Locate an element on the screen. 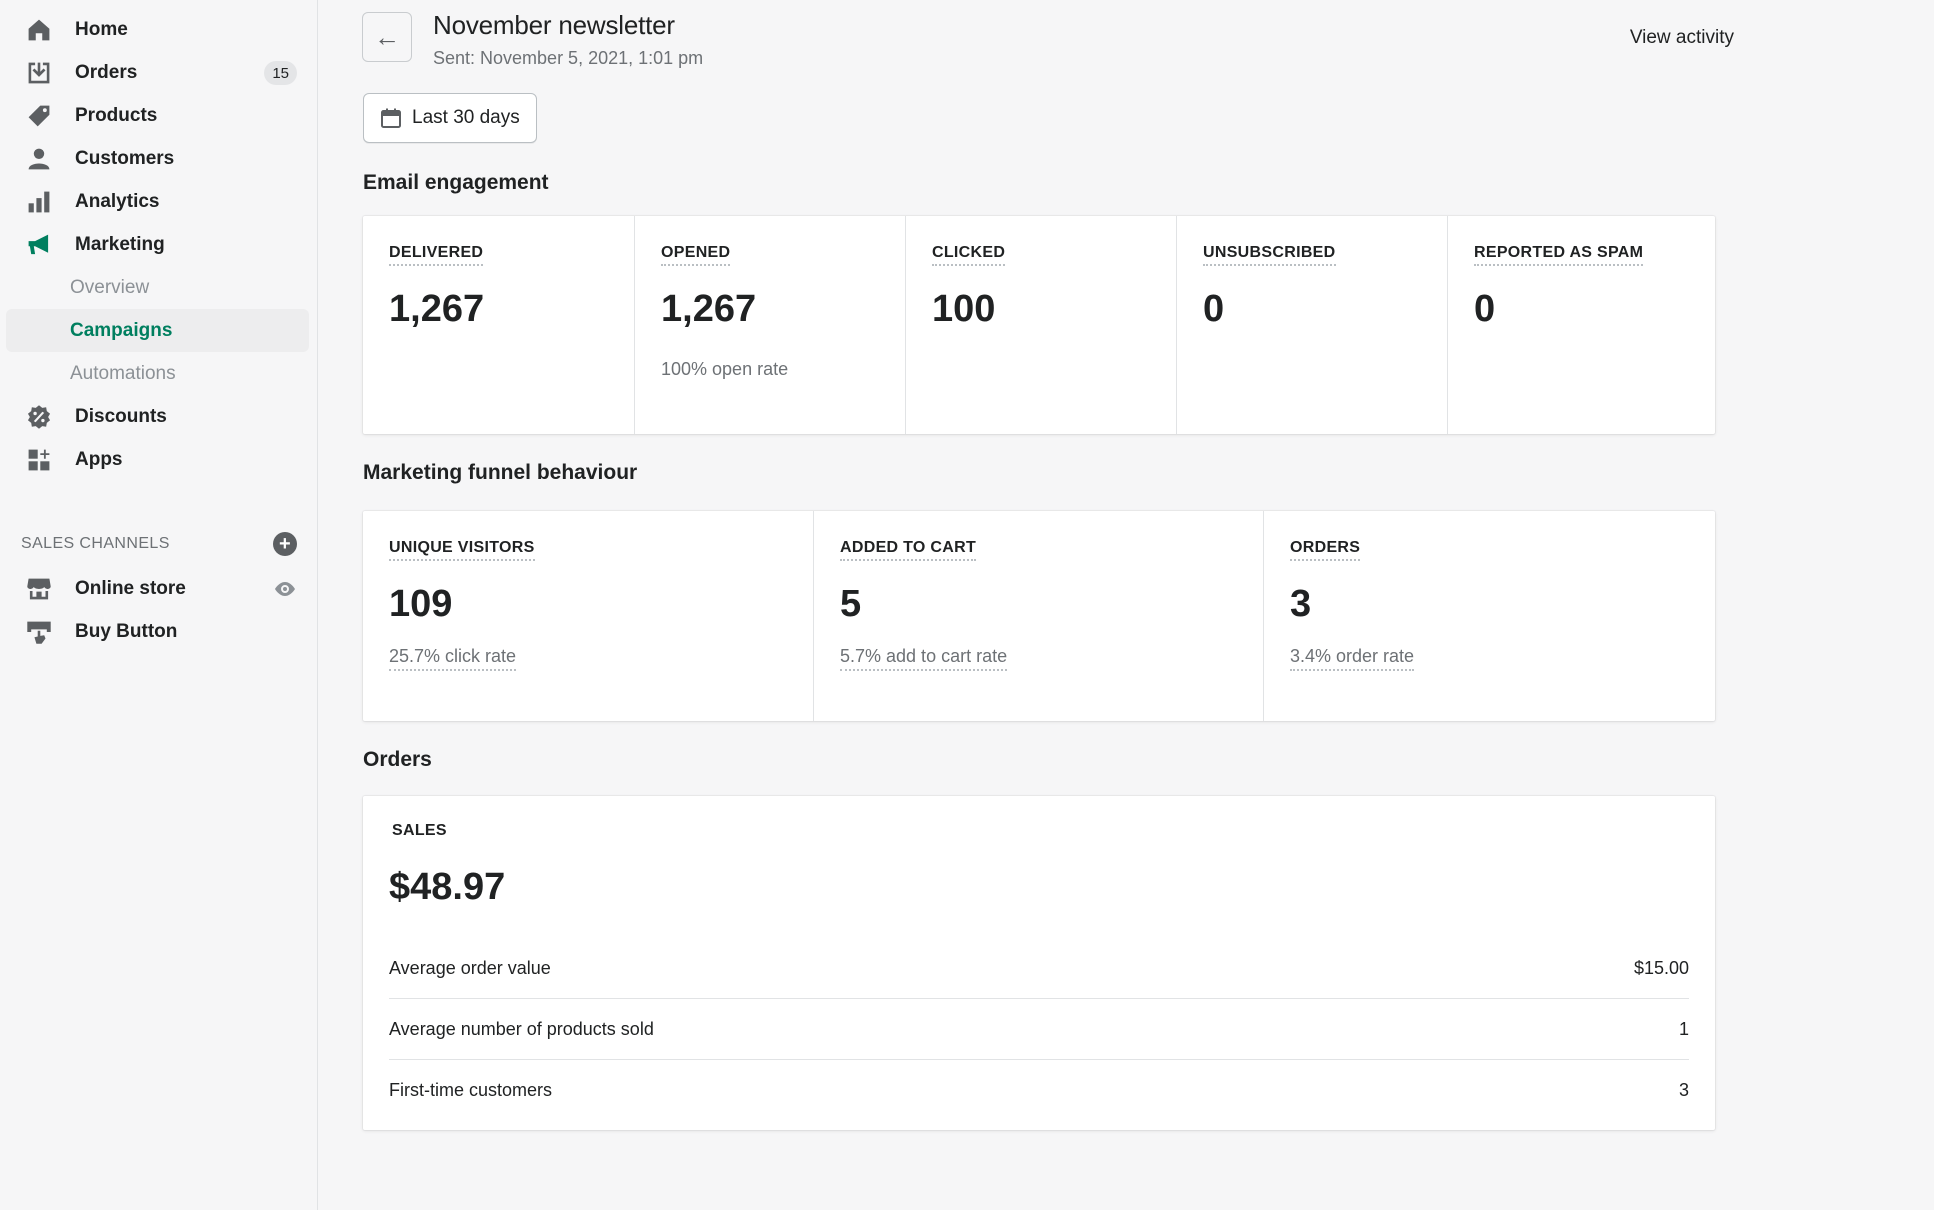 The width and height of the screenshot is (1934, 1210). sub-item-overview: Overview is located at coordinates (110, 287).